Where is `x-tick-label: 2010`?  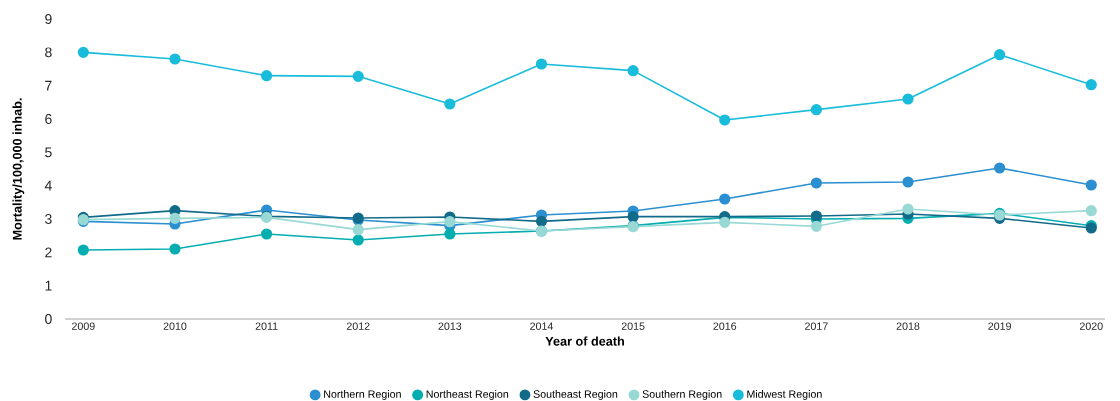 x-tick-label: 2010 is located at coordinates (175, 326).